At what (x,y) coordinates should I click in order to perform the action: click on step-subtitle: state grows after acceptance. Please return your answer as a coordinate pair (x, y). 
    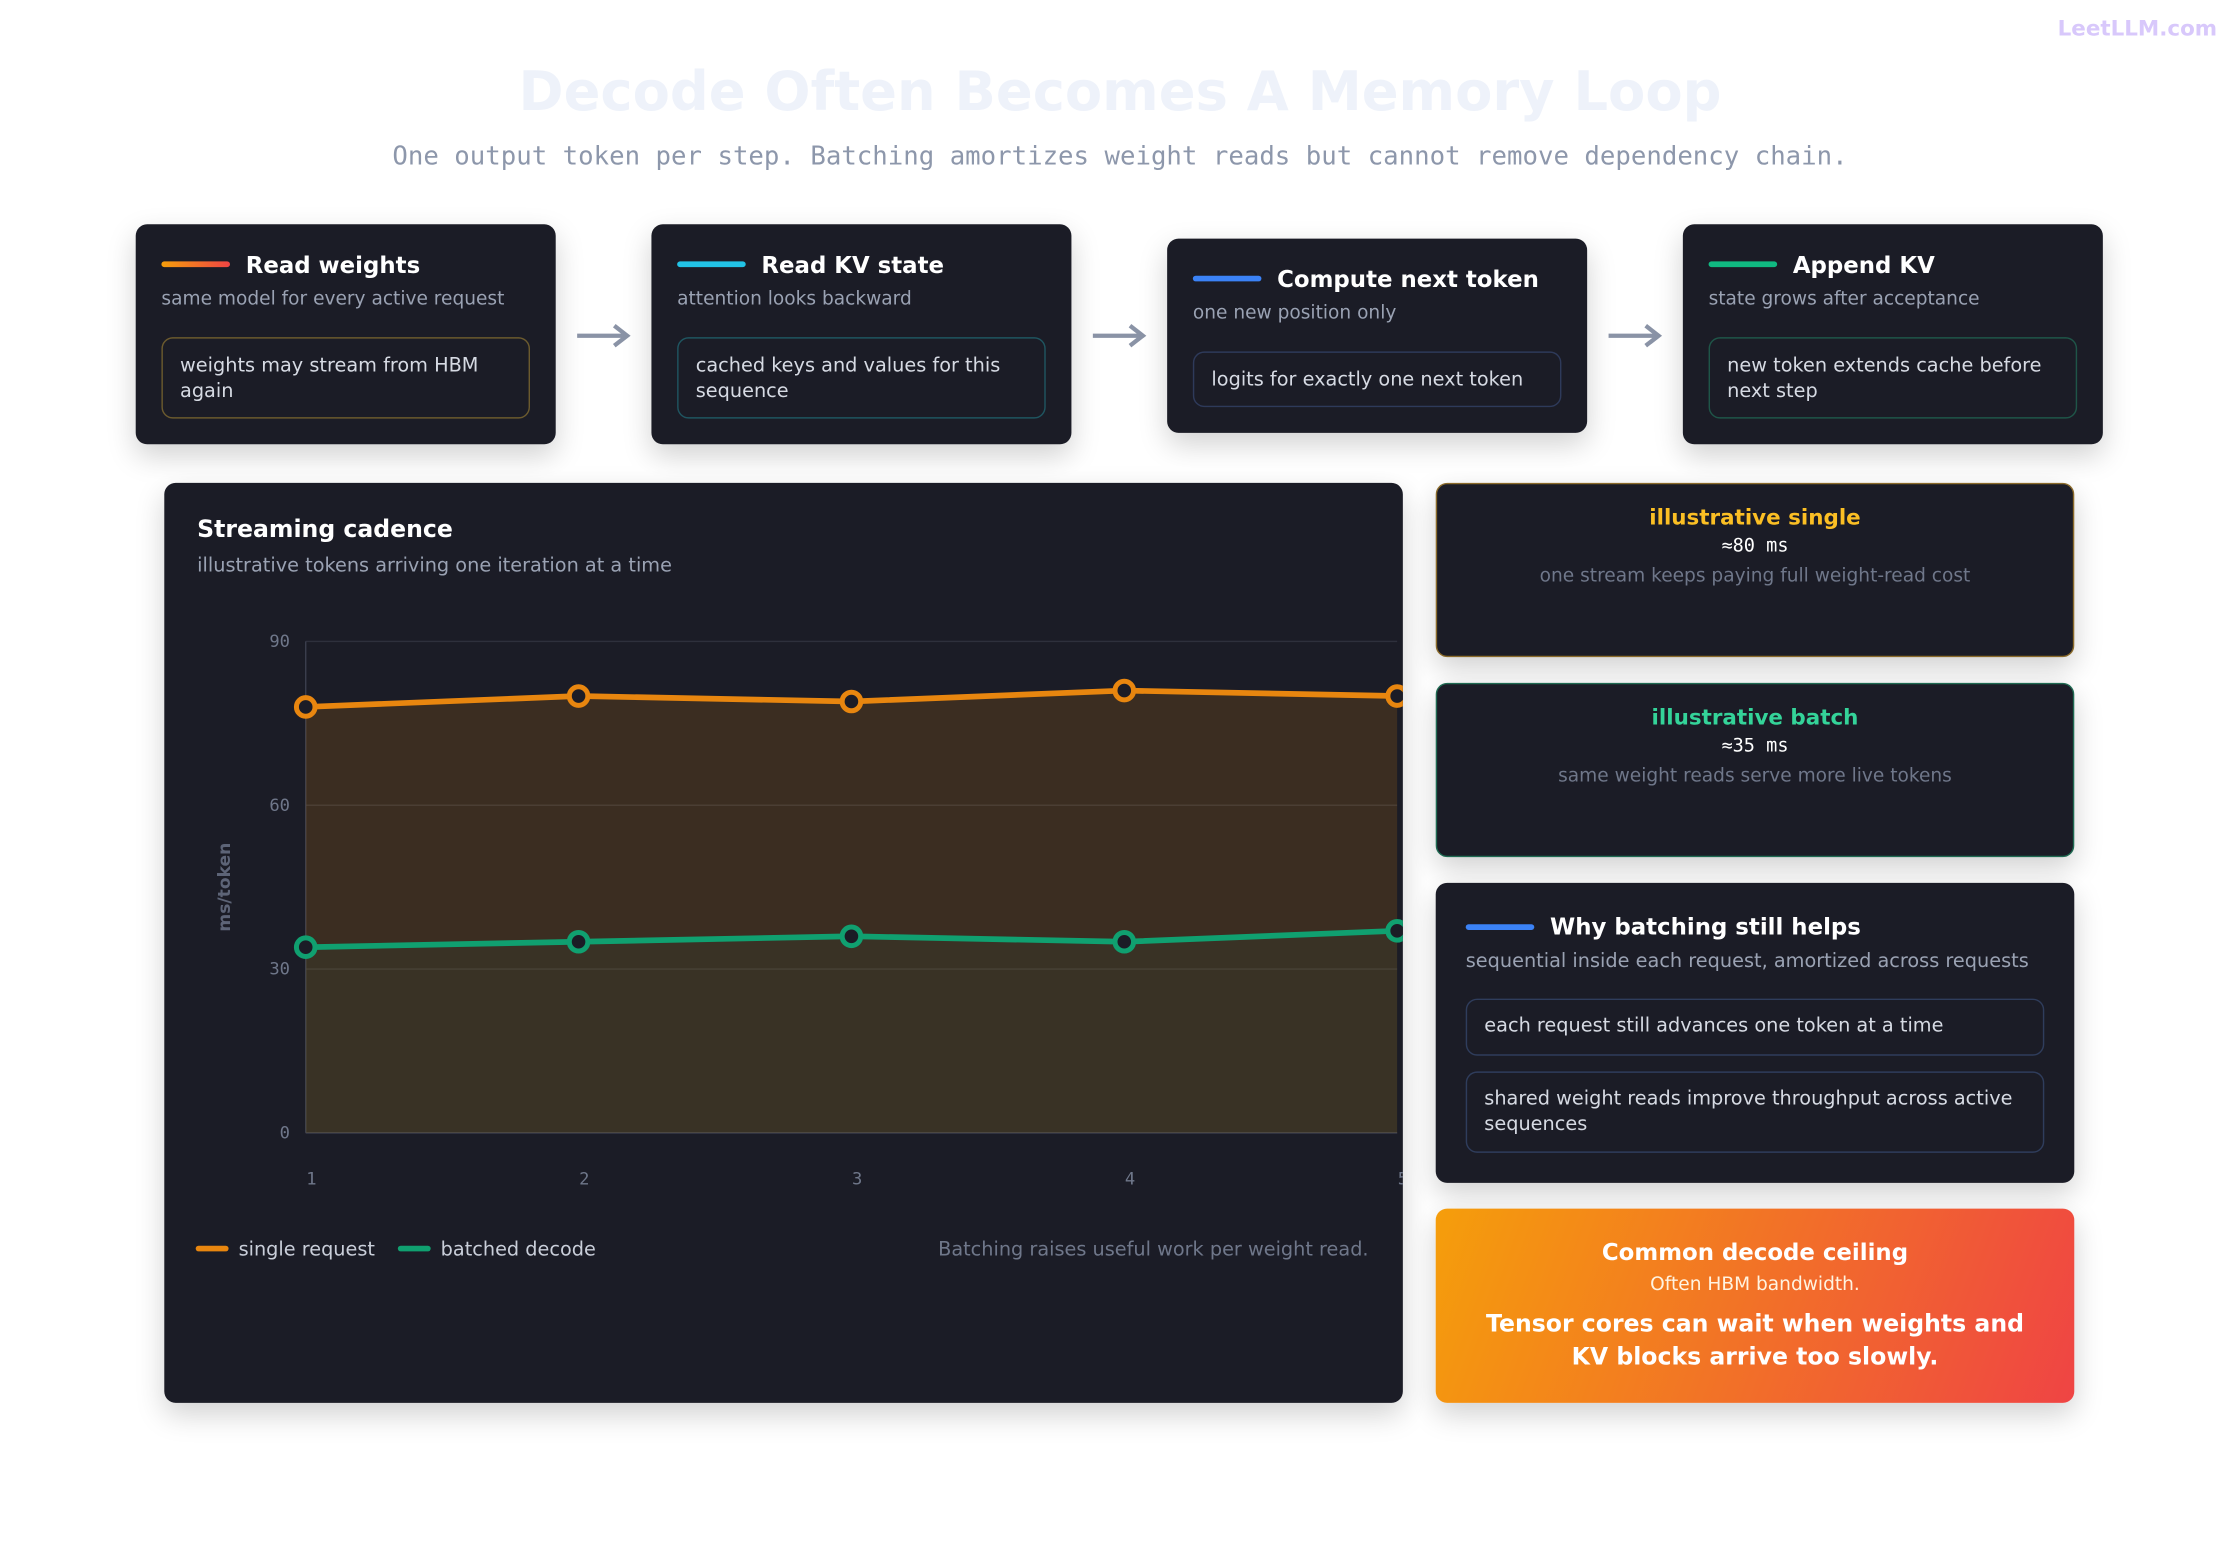
    Looking at the image, I should click on (1844, 299).